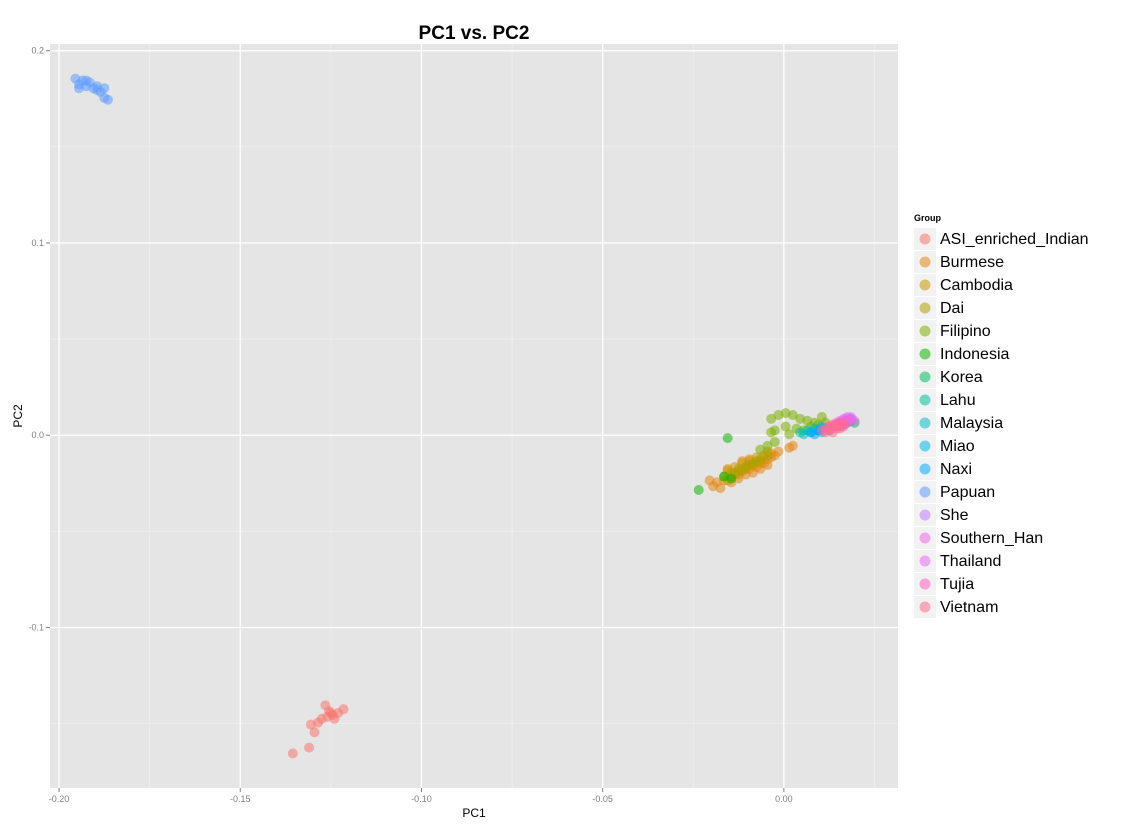 This screenshot has width=1126, height=831. I want to click on legend-item-label: Miao, so click(957, 446).